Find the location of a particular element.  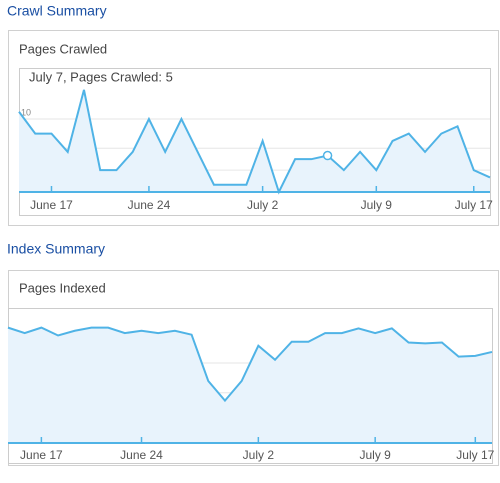

hover-marker is located at coordinates (327, 155).